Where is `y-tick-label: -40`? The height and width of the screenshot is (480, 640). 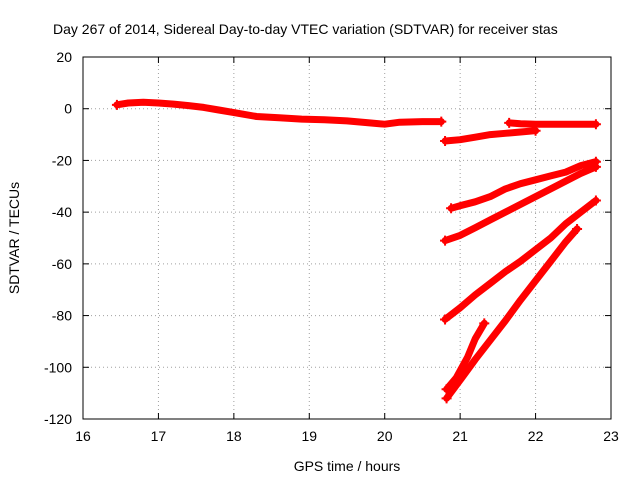 y-tick-label: -40 is located at coordinates (62, 212).